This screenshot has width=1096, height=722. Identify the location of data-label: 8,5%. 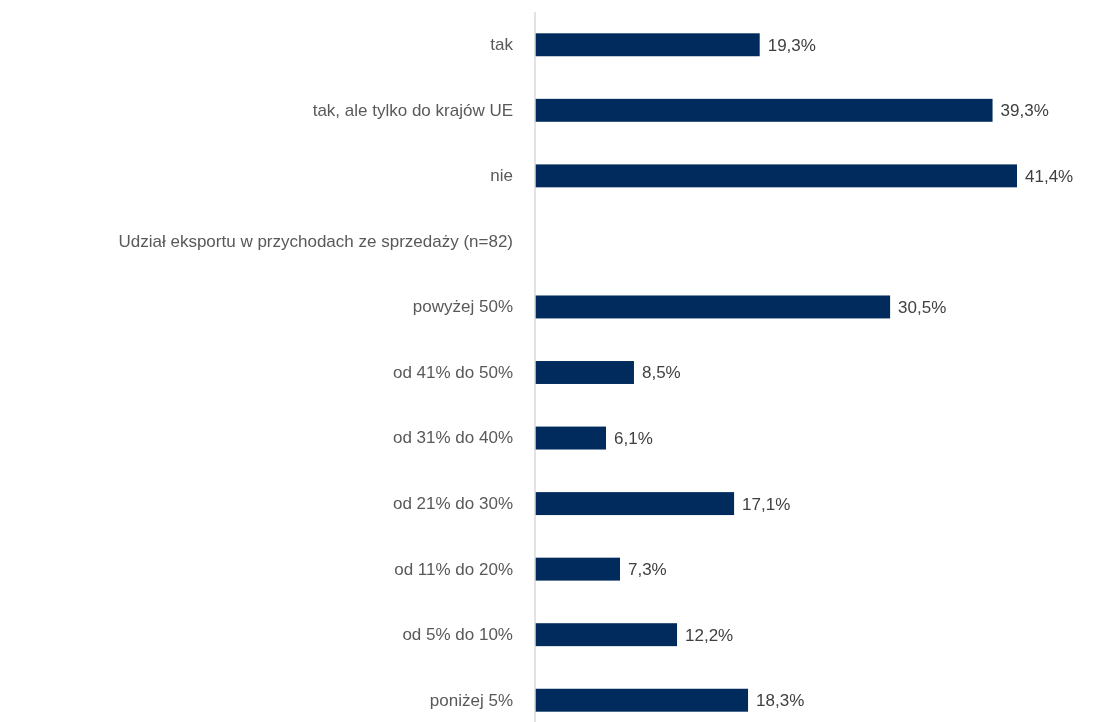
(661, 373).